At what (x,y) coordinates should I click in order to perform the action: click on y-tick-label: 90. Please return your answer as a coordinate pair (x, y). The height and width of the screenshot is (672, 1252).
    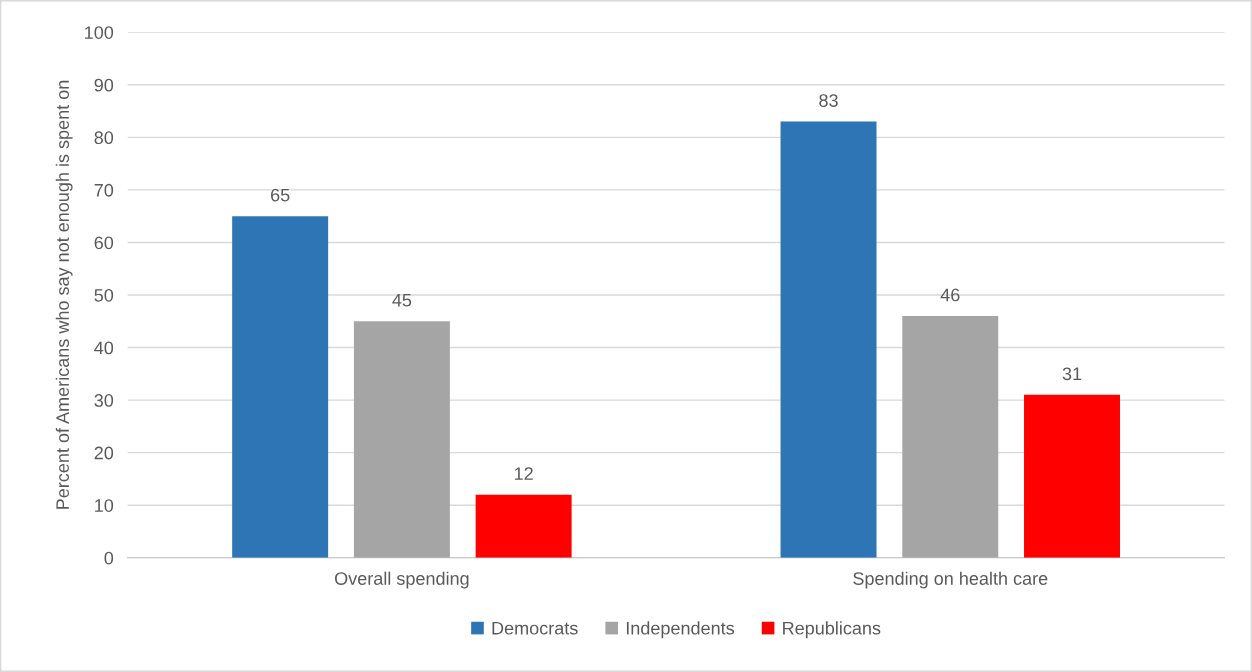
    Looking at the image, I should click on (104, 85).